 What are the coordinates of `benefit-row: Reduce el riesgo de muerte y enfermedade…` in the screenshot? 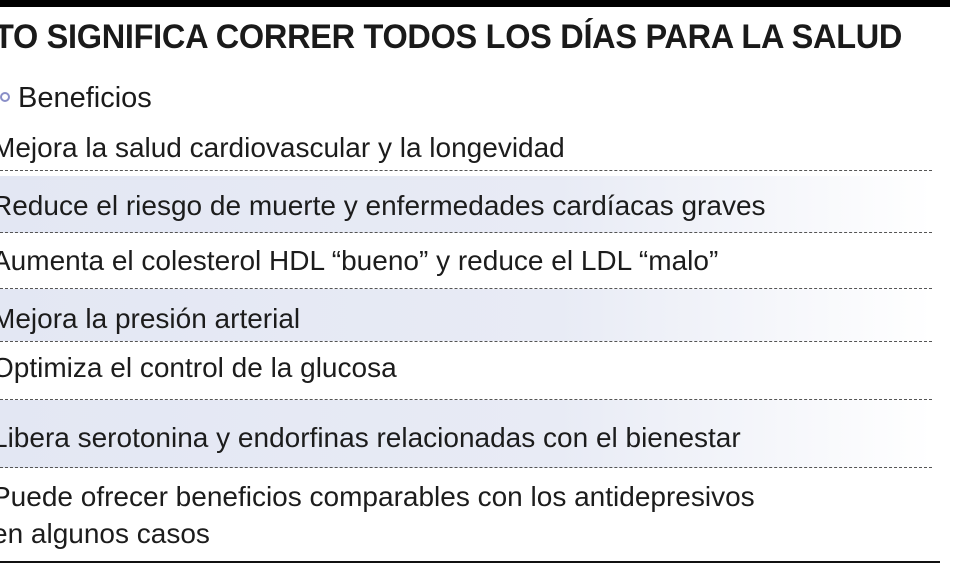 It's located at (466, 204).